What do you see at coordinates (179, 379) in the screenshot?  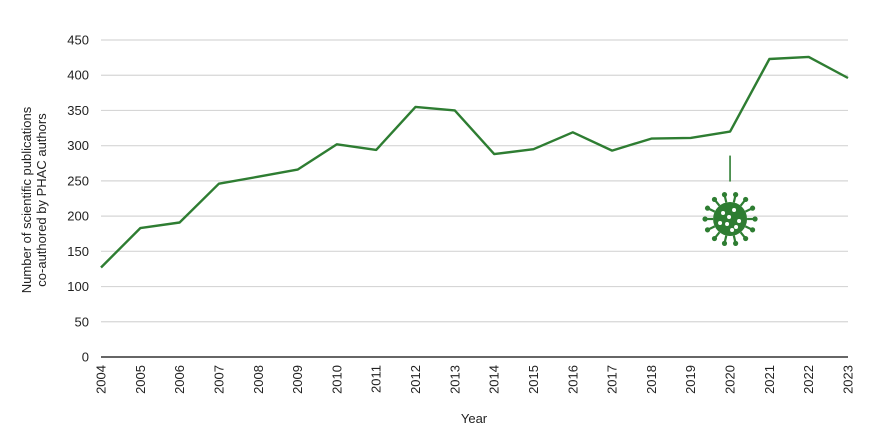 I see `x-tick-label: 2006` at bounding box center [179, 379].